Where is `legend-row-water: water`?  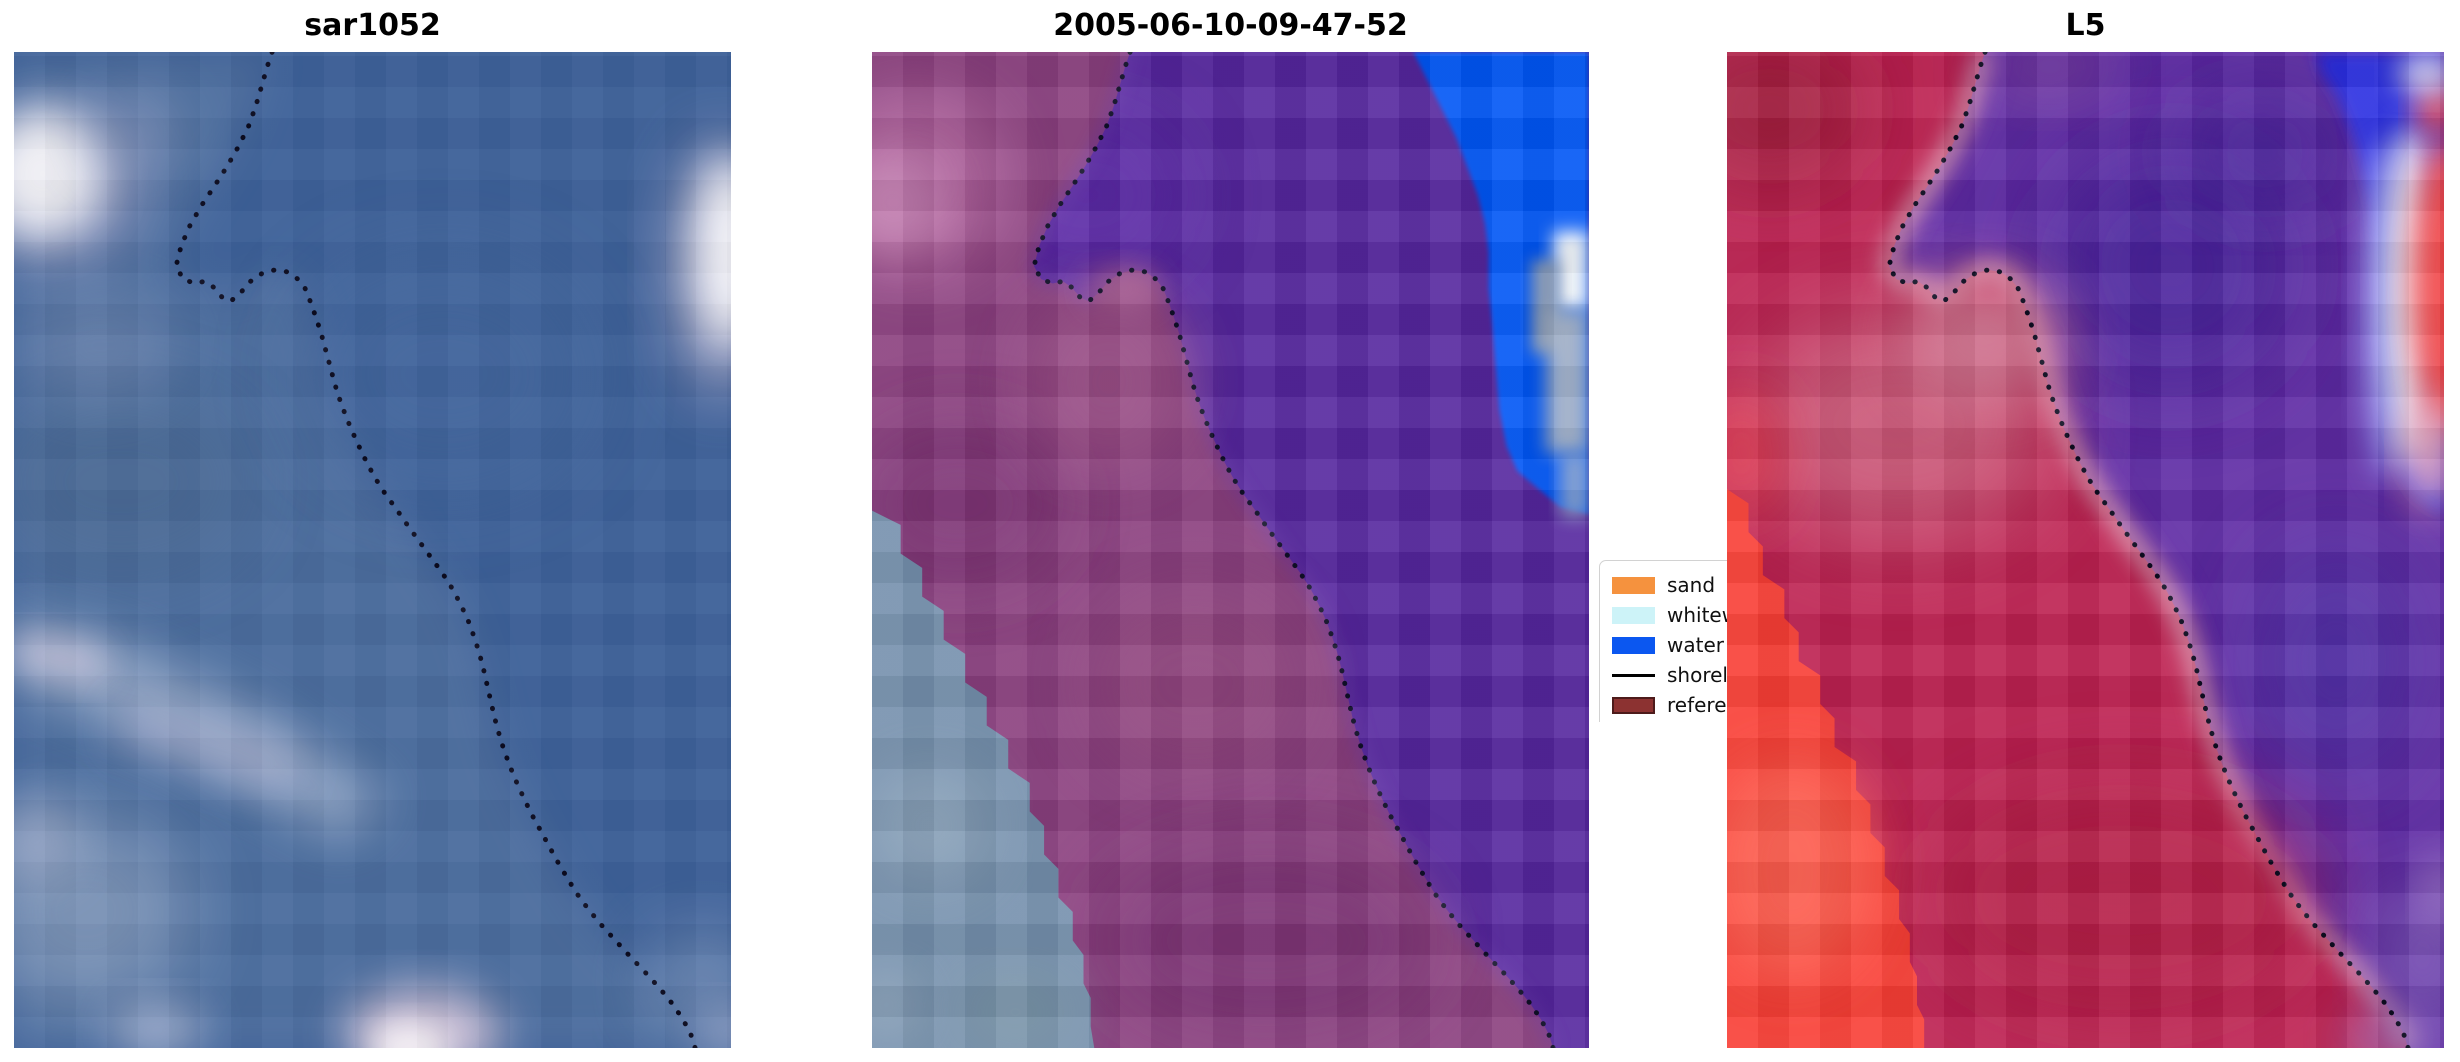
legend-row-water: water is located at coordinates (1669, 645).